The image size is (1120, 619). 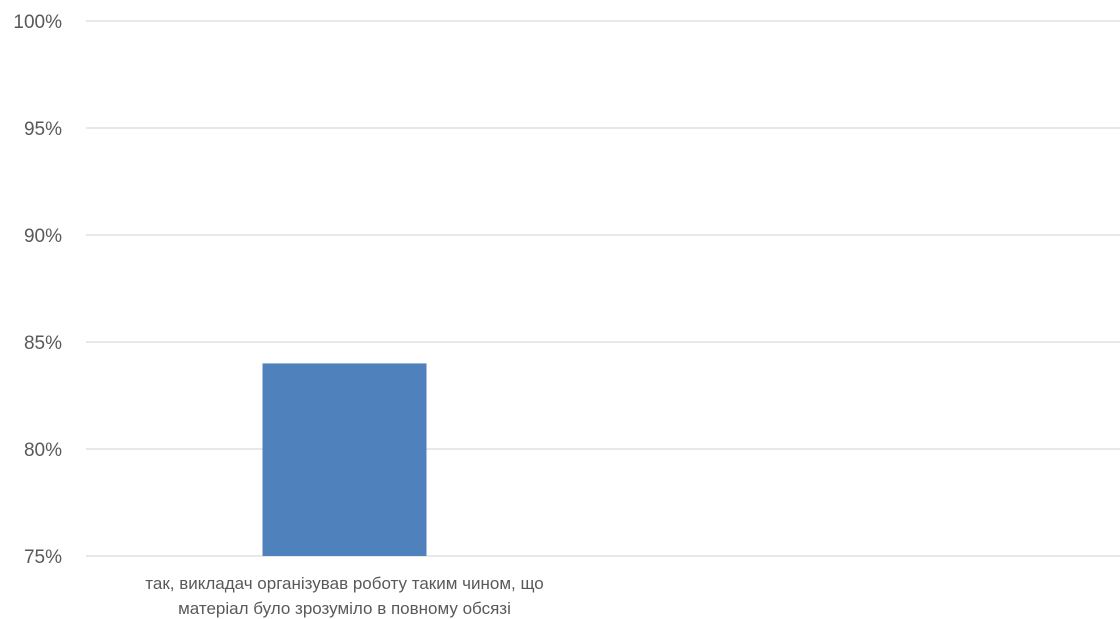 I want to click on y-tick-label: 95%, so click(x=43, y=129).